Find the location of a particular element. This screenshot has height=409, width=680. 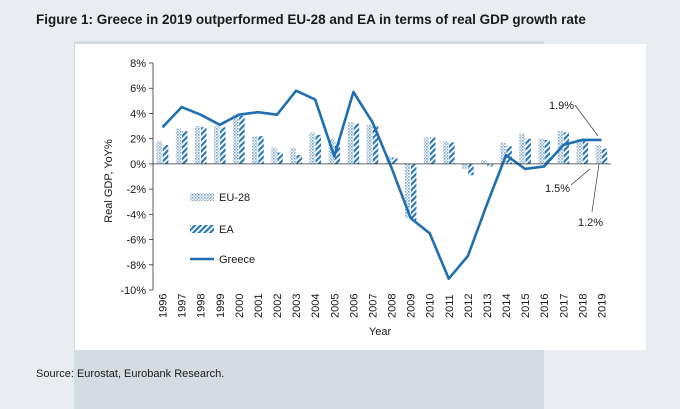

x-tick-label: 2016 is located at coordinates (545, 306).